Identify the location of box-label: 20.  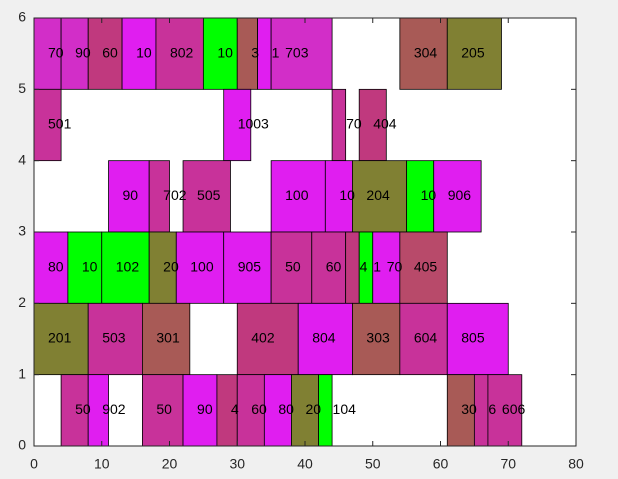
(171, 266).